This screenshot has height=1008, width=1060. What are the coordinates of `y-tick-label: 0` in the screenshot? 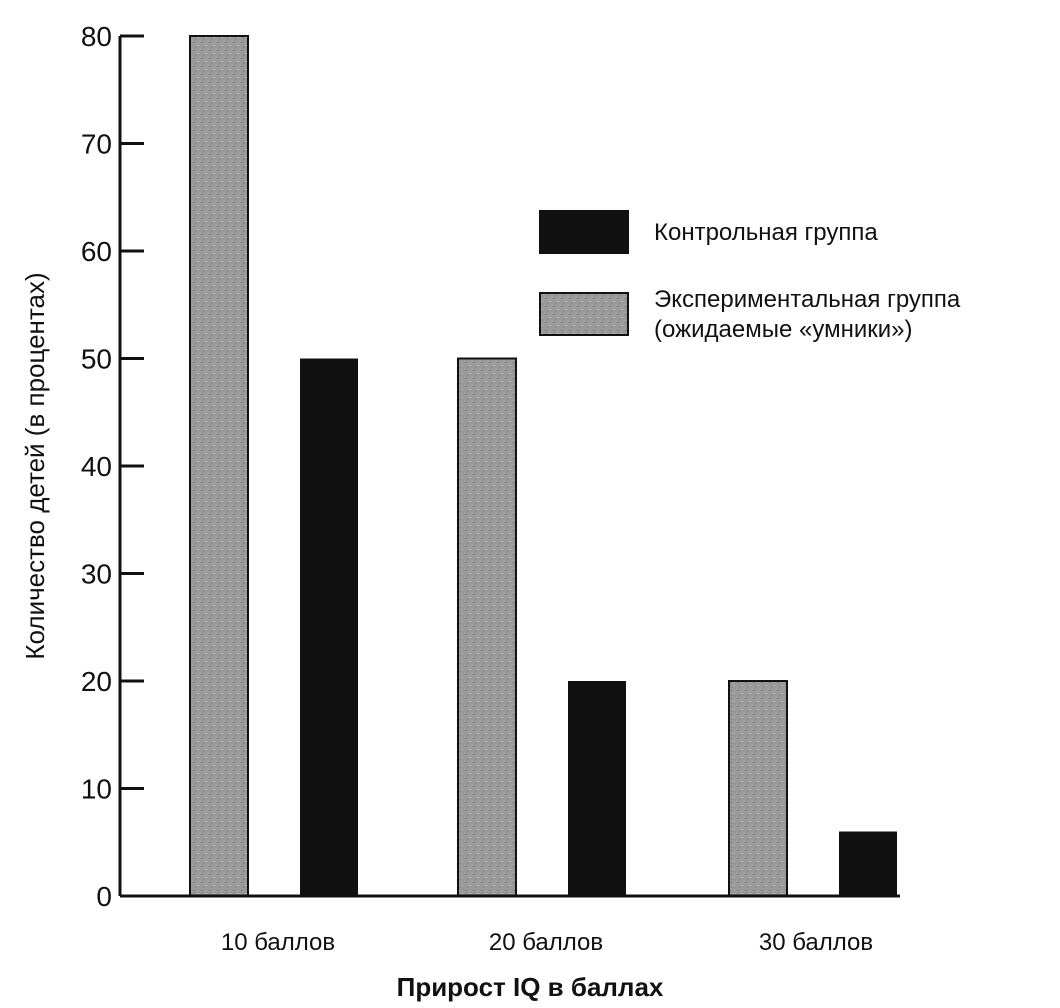 It's located at (104, 896).